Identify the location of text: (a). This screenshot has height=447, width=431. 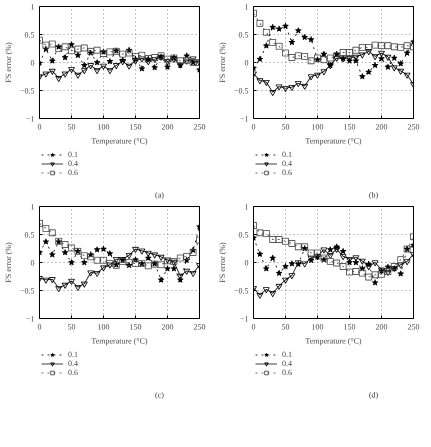
(159, 195).